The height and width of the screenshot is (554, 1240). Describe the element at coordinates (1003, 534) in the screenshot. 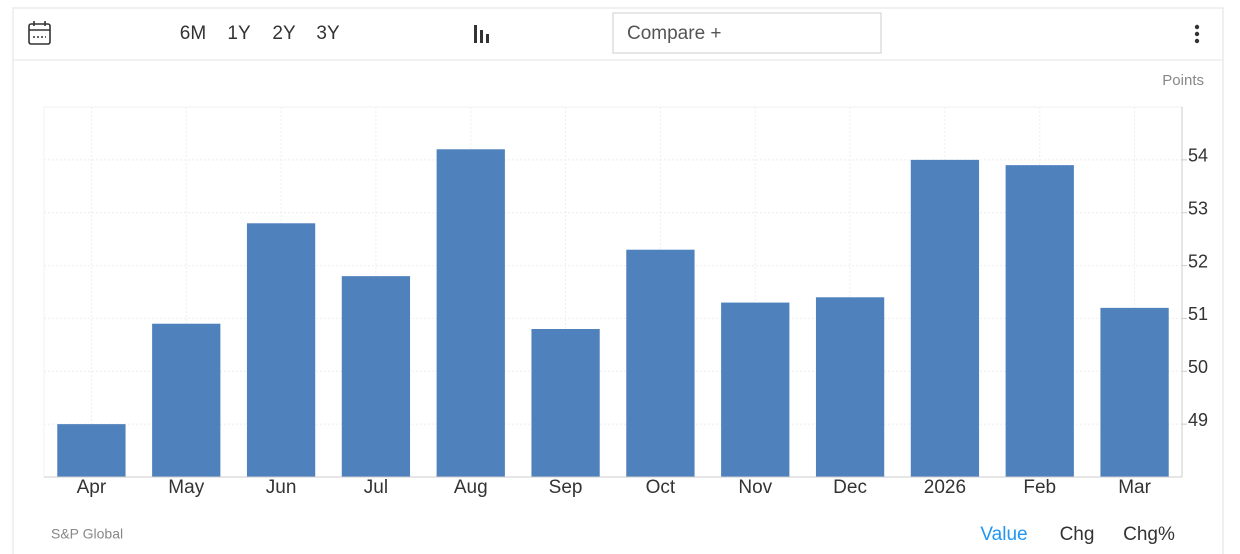

I see `view-tab: Value` at that location.